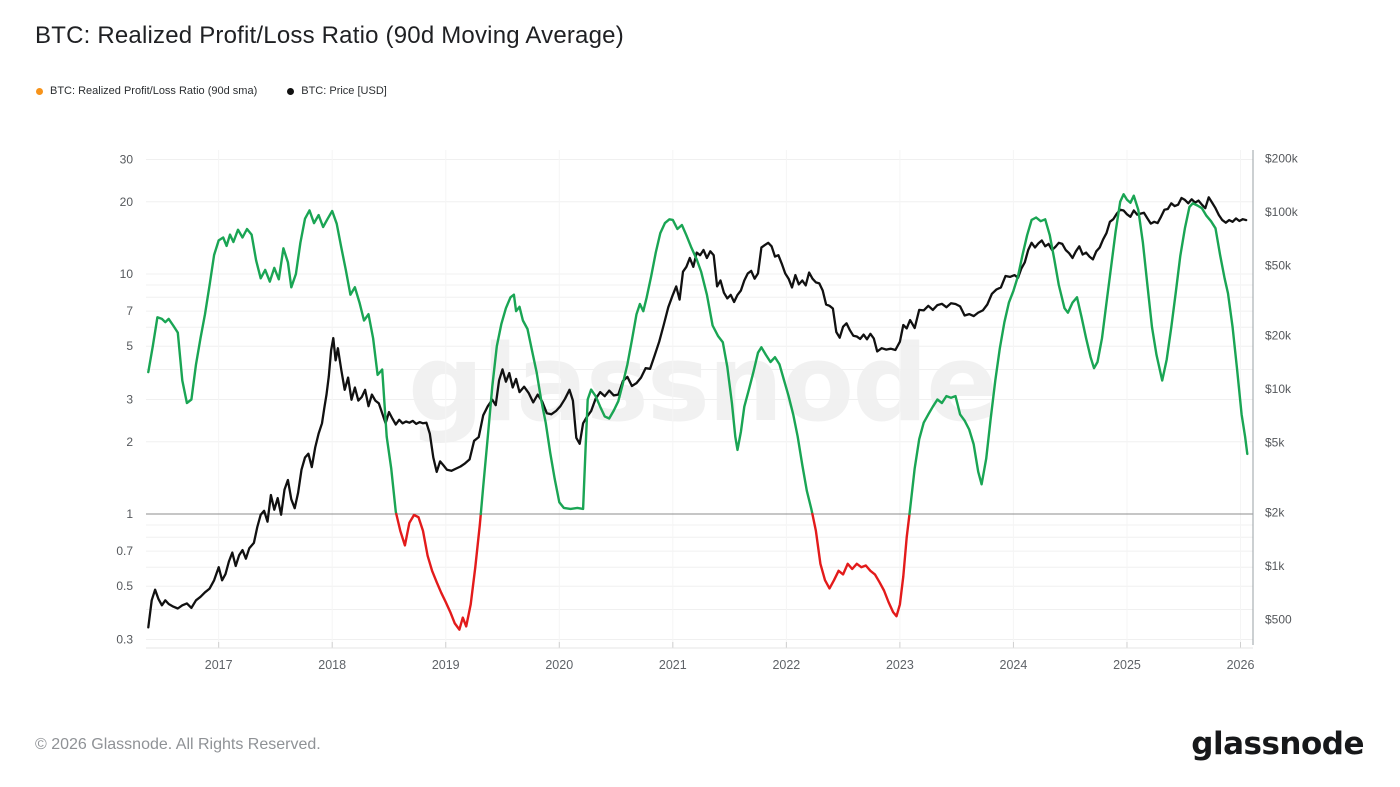 This screenshot has width=1400, height=787. I want to click on svg-text: 2026, so click(1241, 665).